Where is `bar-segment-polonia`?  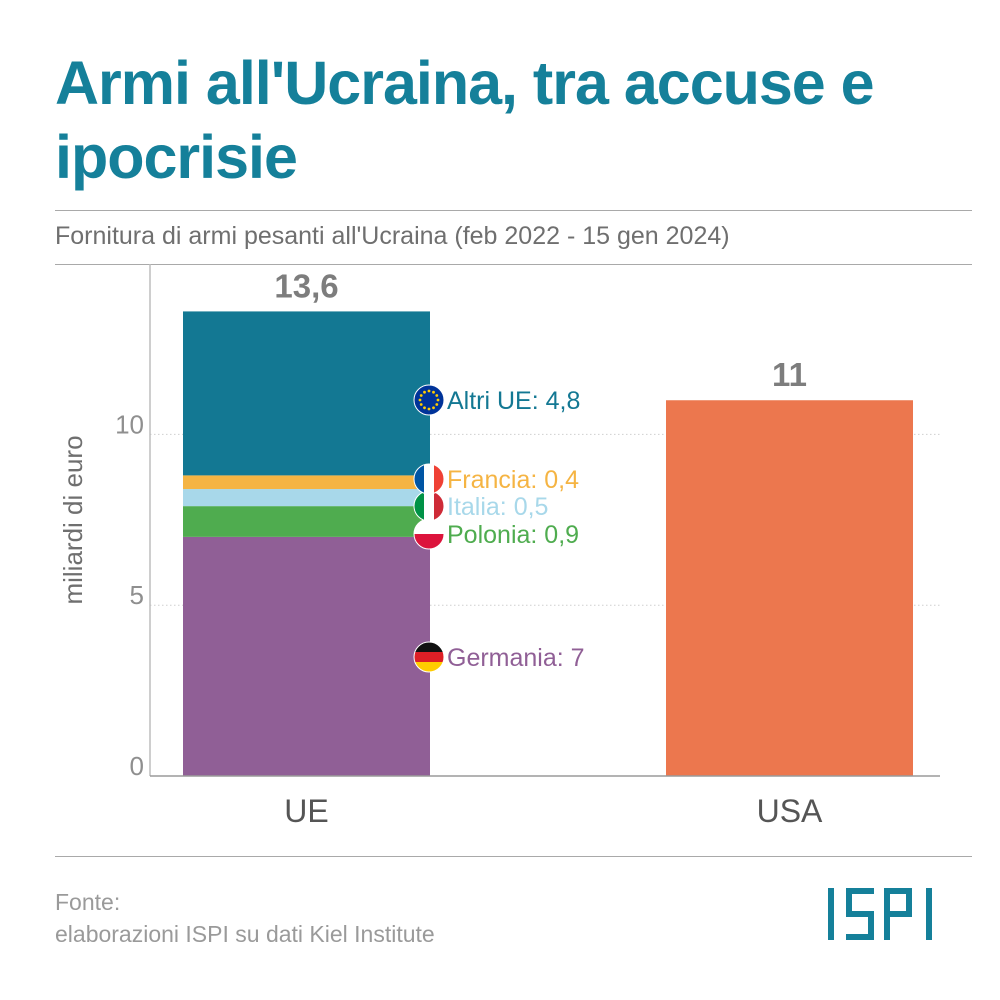
bar-segment-polonia is located at coordinates (306, 521).